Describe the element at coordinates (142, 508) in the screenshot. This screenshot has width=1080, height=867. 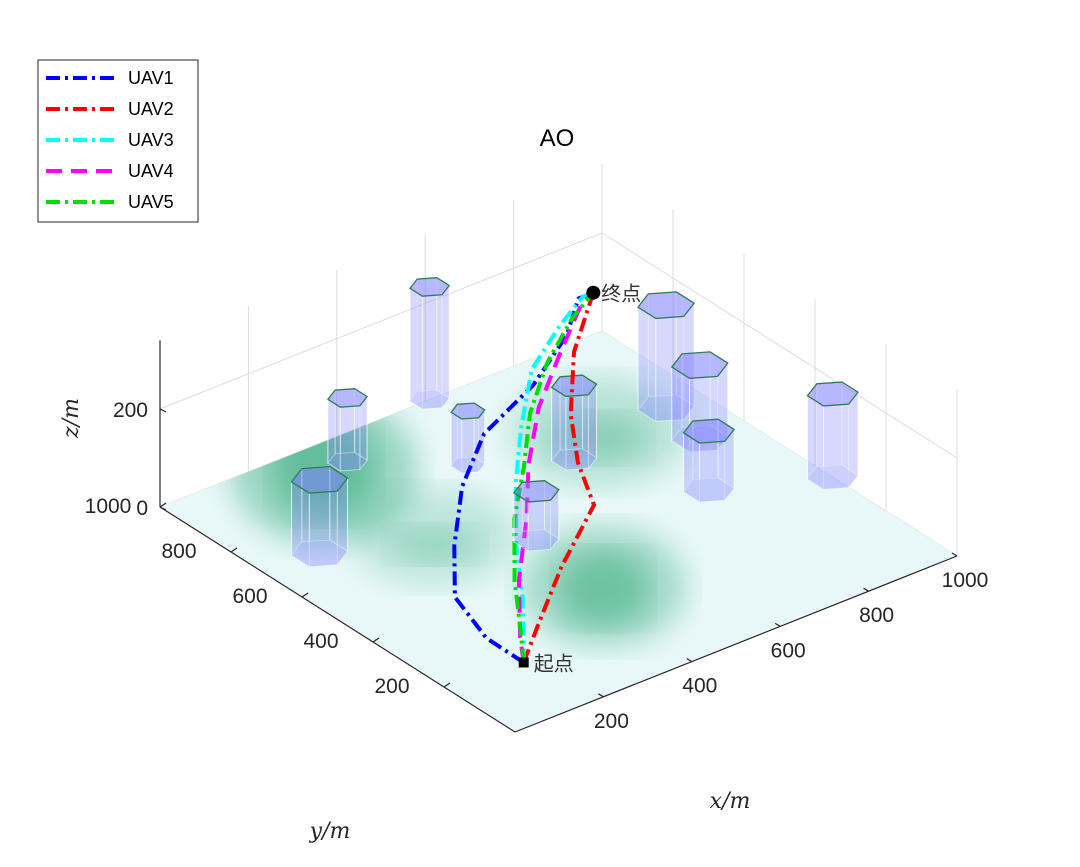
I see `z-tick-label: 0` at that location.